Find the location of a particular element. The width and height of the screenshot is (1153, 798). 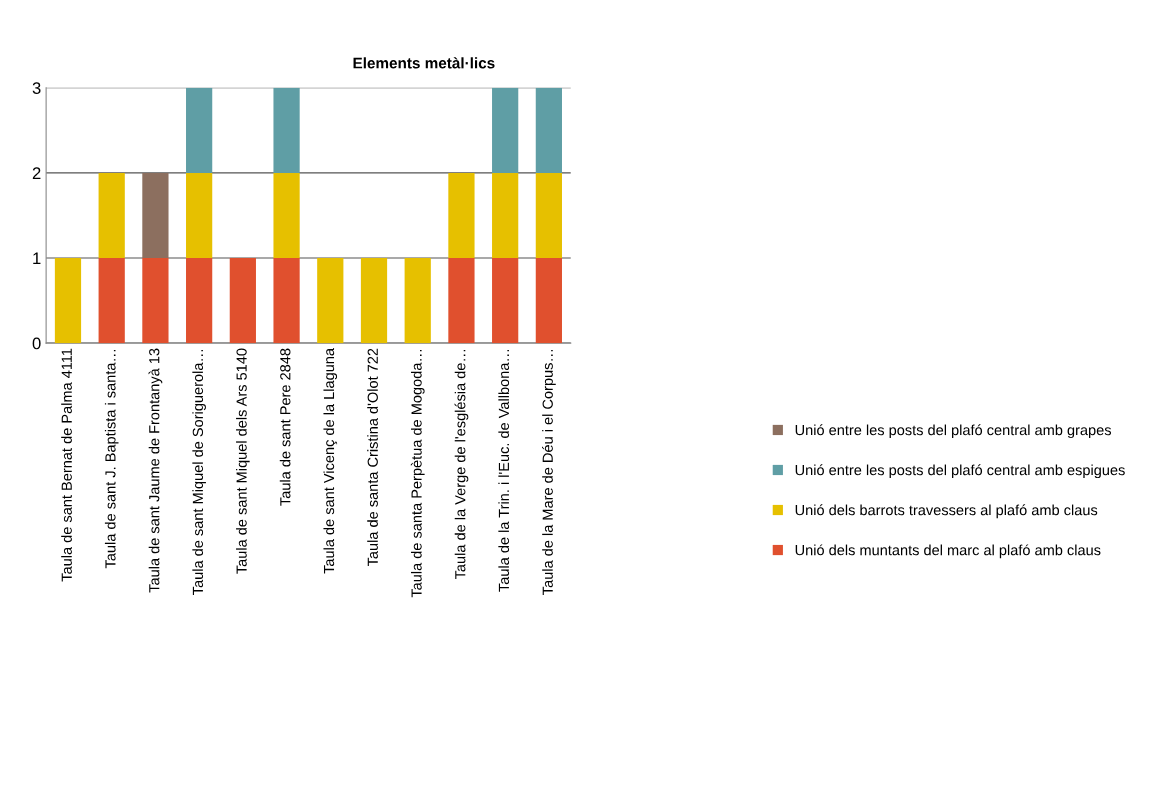

x-tick-label: Taula de sant Jaume de Frontanyà 13 is located at coordinates (155, 470).